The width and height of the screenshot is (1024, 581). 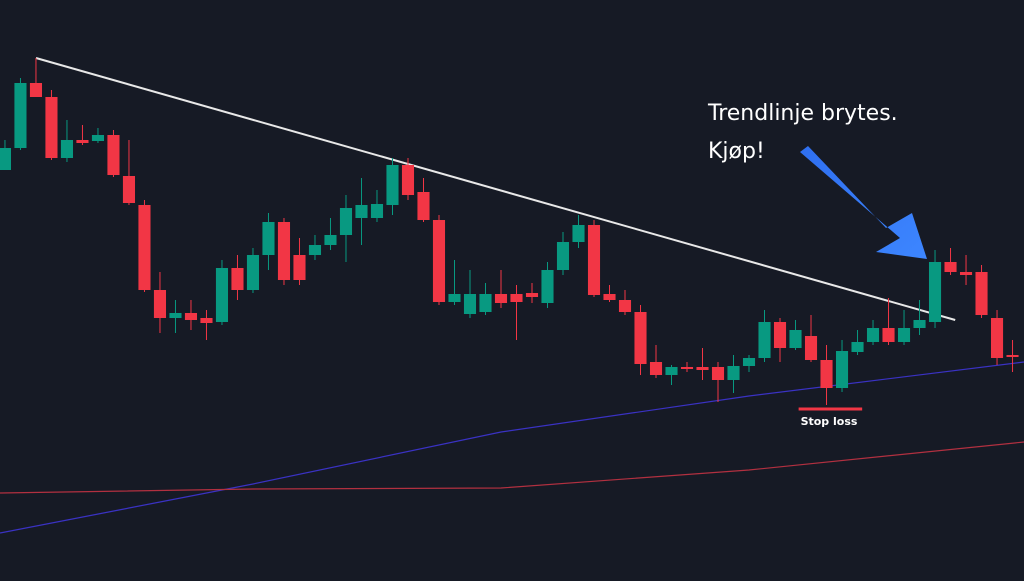 I want to click on moving-average, so click(x=512, y=467).